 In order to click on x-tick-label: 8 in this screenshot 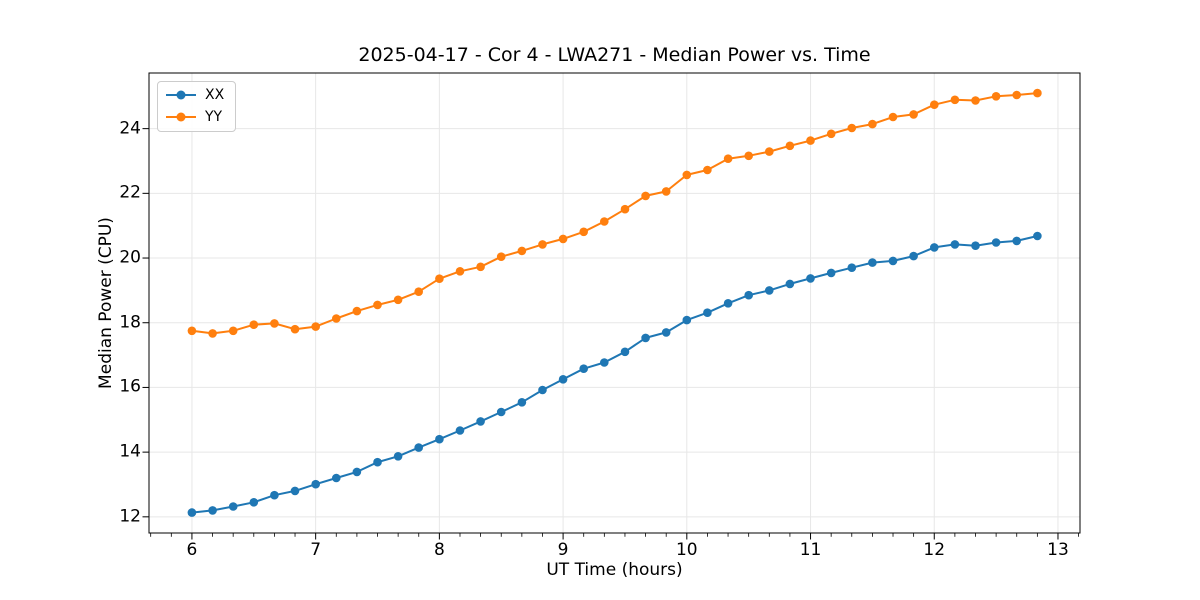, I will do `click(439, 550)`.